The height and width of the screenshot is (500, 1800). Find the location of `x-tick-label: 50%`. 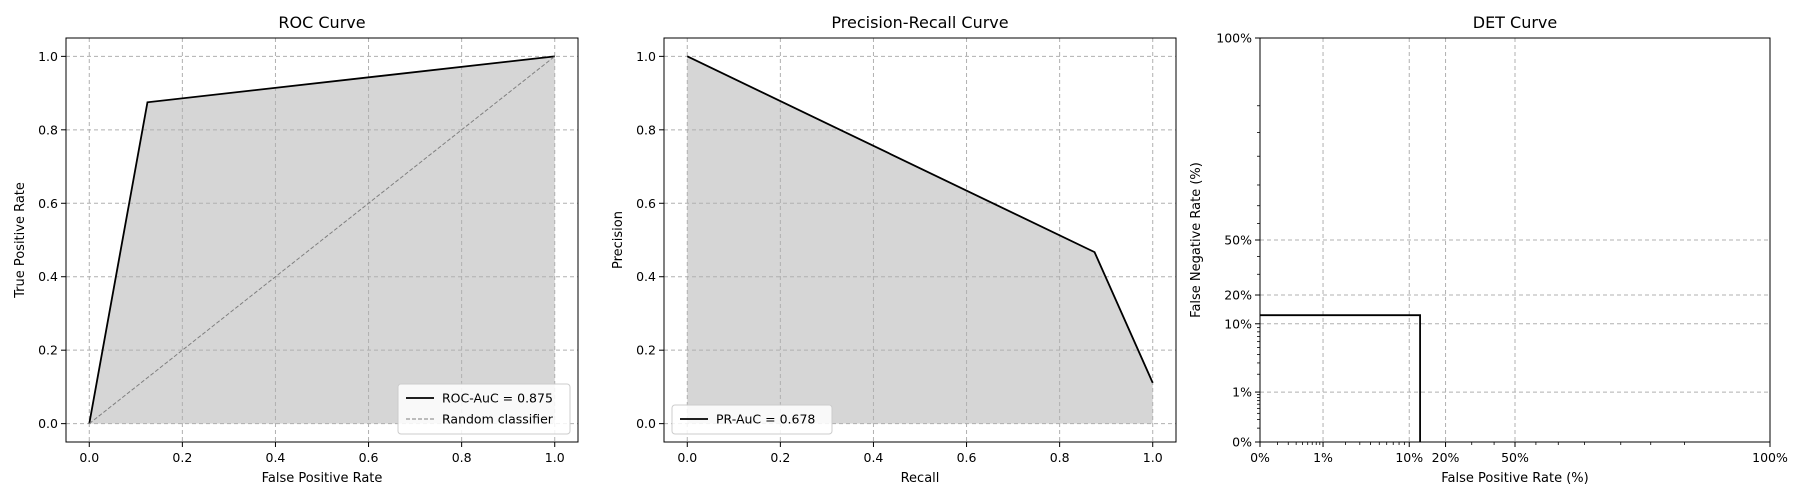

x-tick-label: 50% is located at coordinates (1515, 457).